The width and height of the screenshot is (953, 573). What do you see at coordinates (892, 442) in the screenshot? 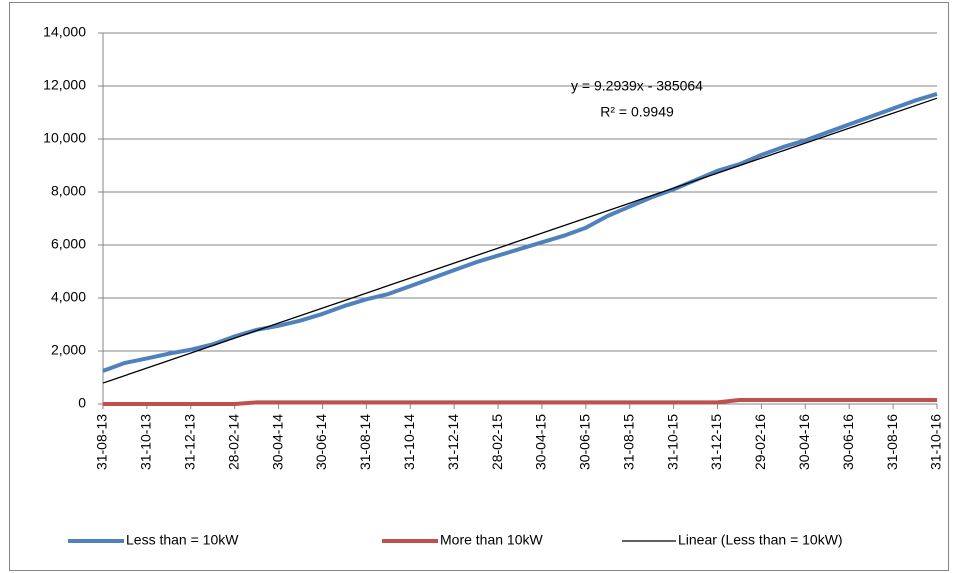
I see `x-tick-label: 31-08-16` at bounding box center [892, 442].